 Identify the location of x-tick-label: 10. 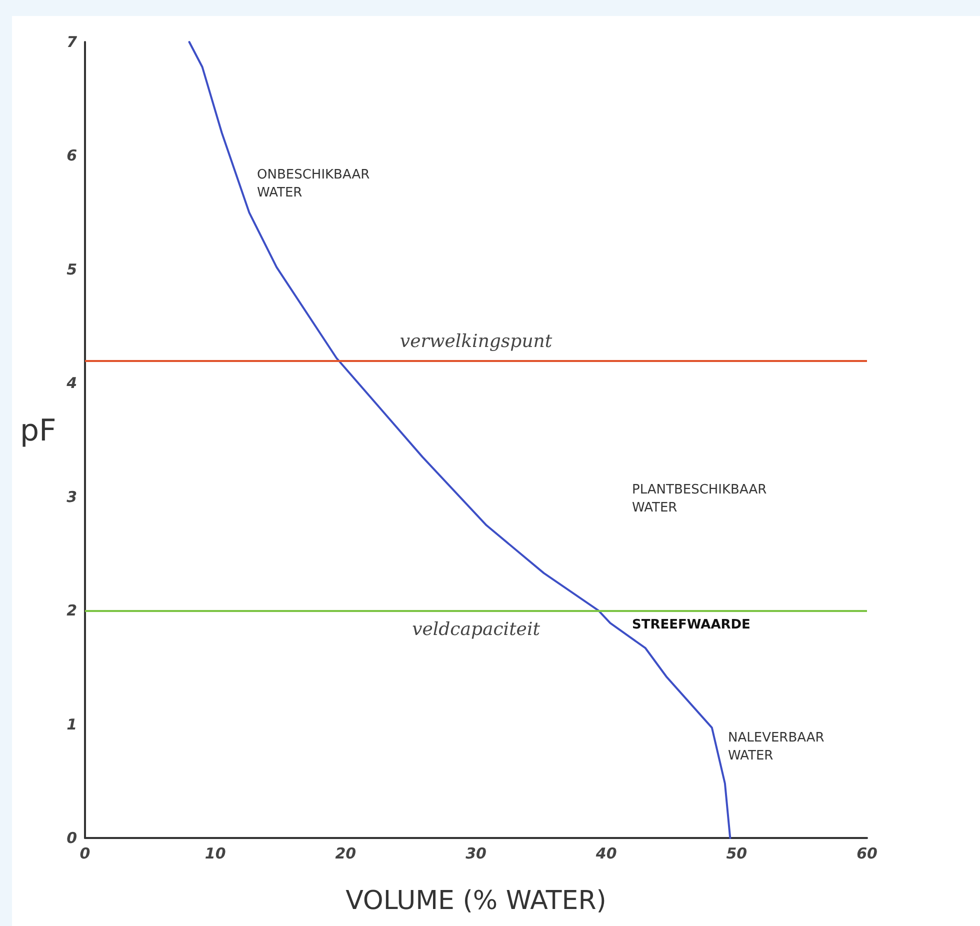
(215, 853).